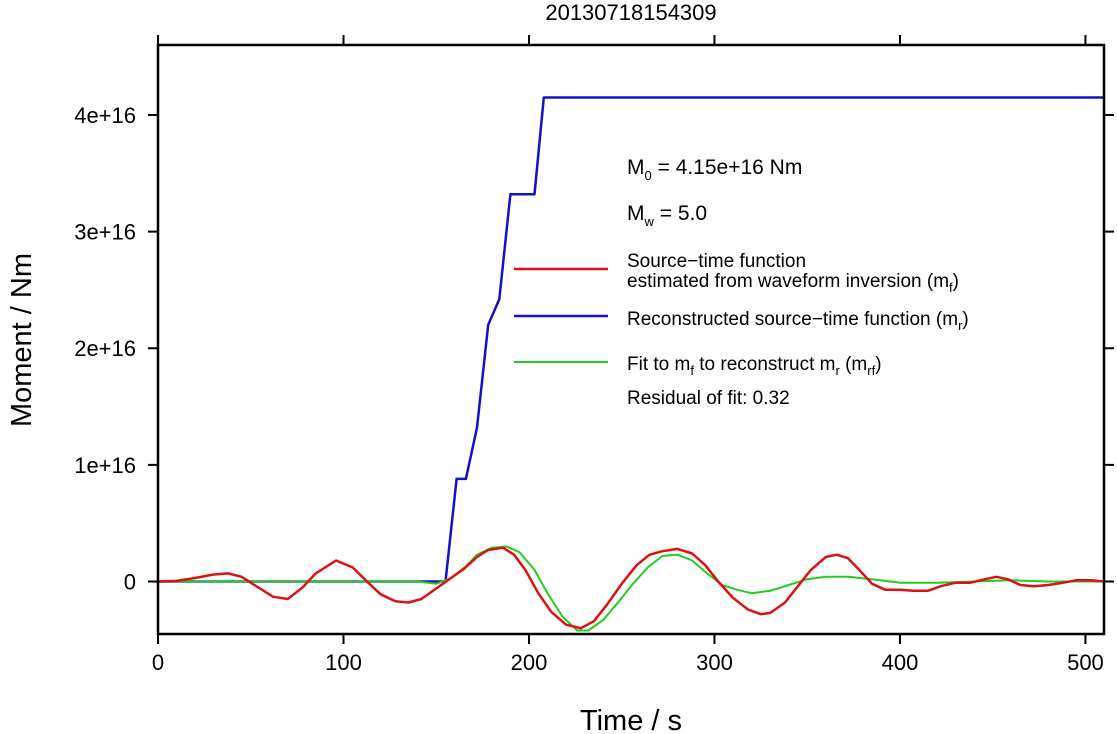 The height and width of the screenshot is (734, 1117). I want to click on chart-title: 20130718154309, so click(630, 12).